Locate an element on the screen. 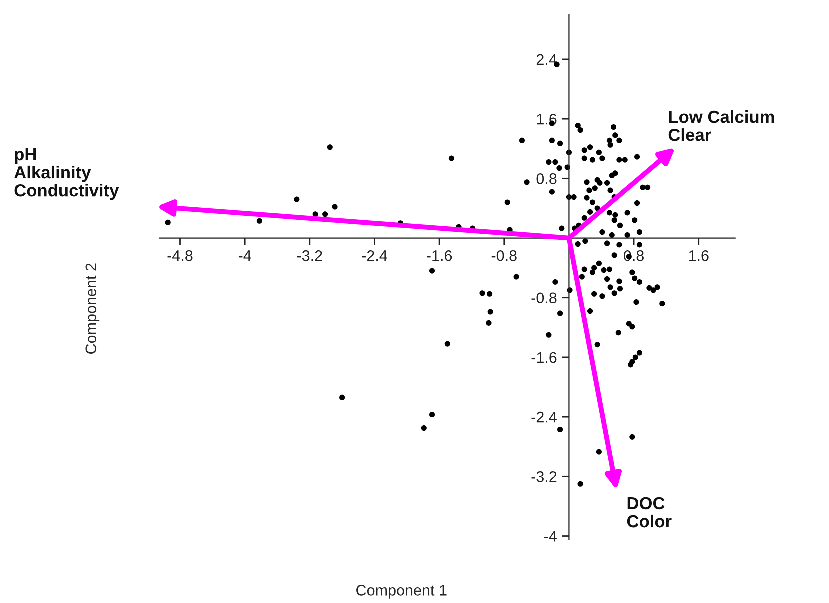 The width and height of the screenshot is (829, 603). y-tick-label: -4 is located at coordinates (550, 536).